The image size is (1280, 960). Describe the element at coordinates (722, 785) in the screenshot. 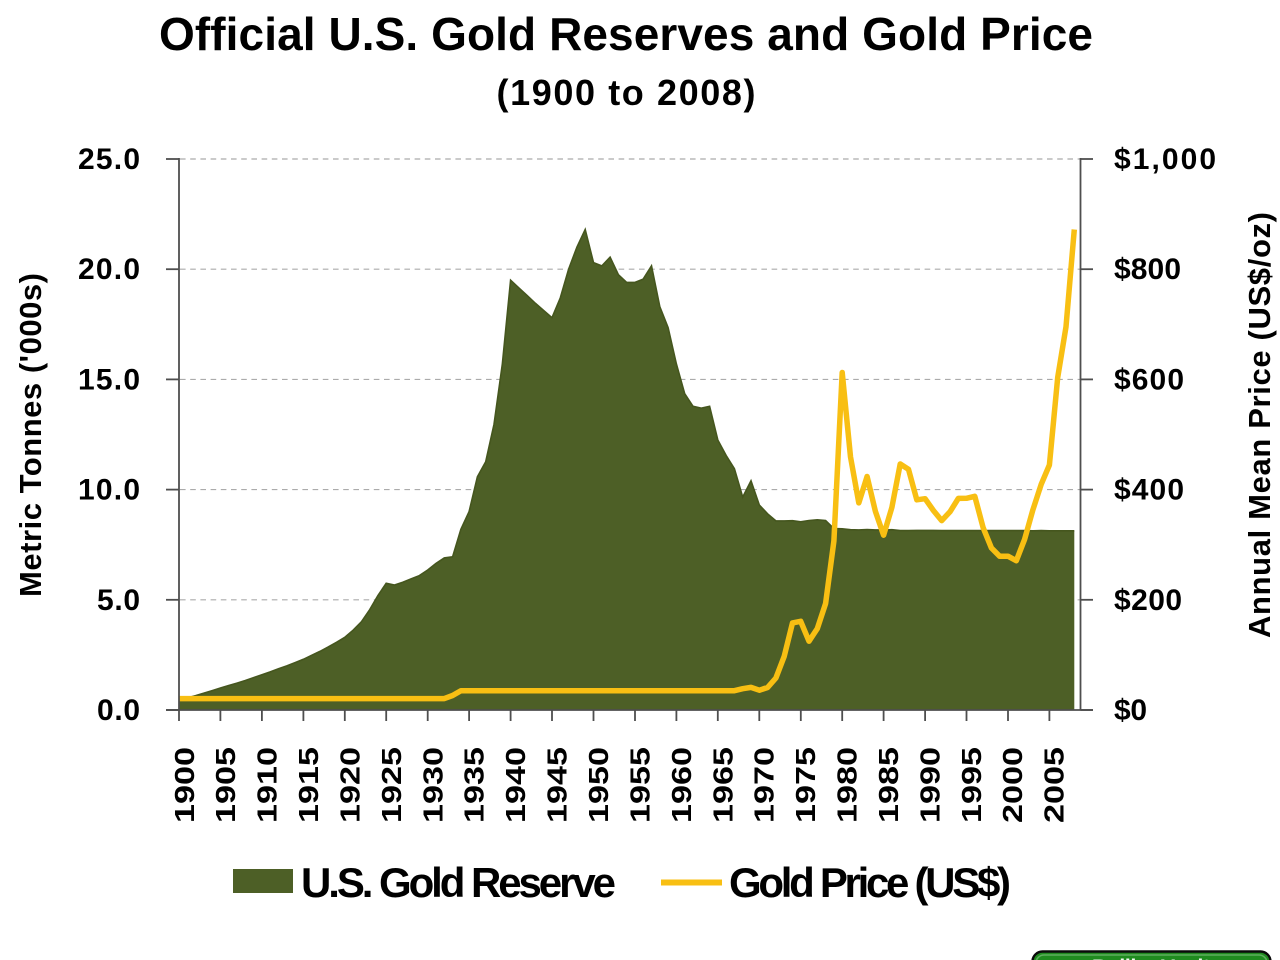

I see `svg-text: 1965` at that location.